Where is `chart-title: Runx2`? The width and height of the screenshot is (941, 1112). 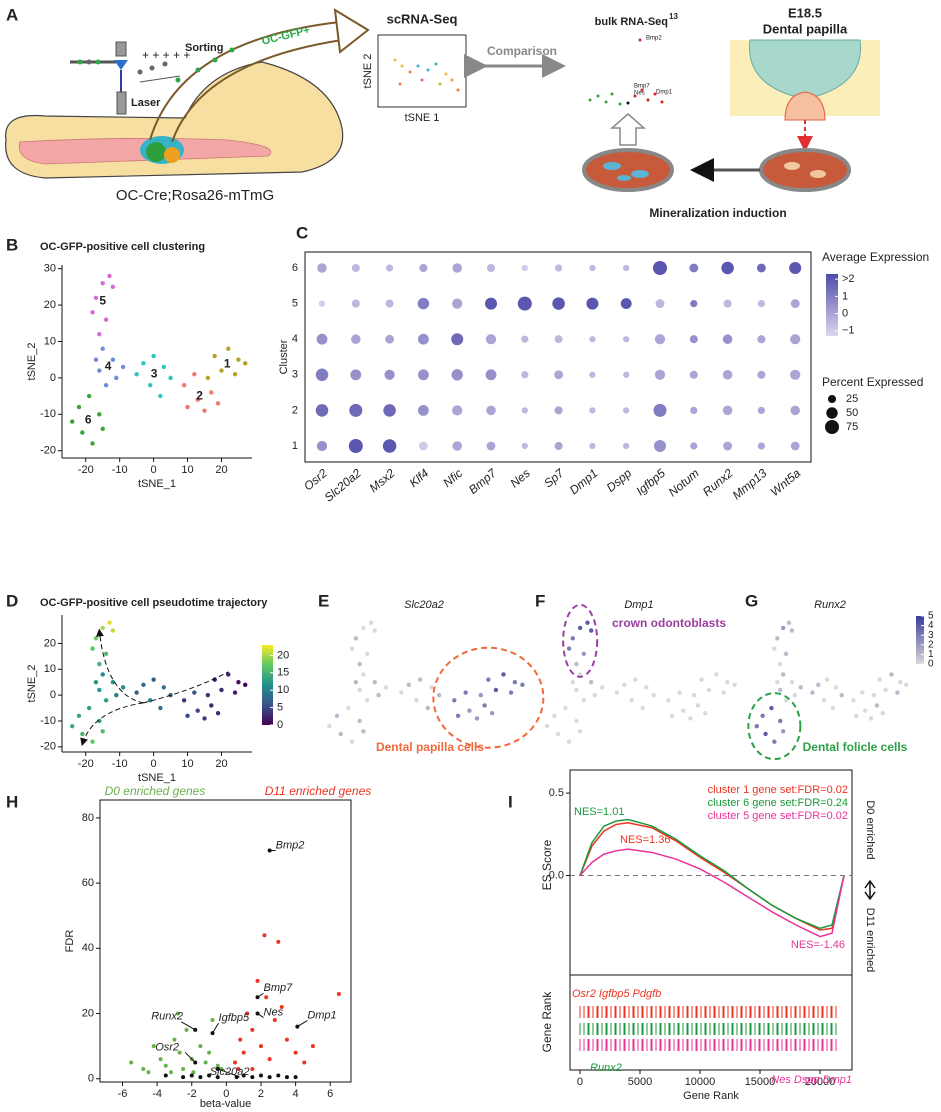 chart-title: Runx2 is located at coordinates (830, 605).